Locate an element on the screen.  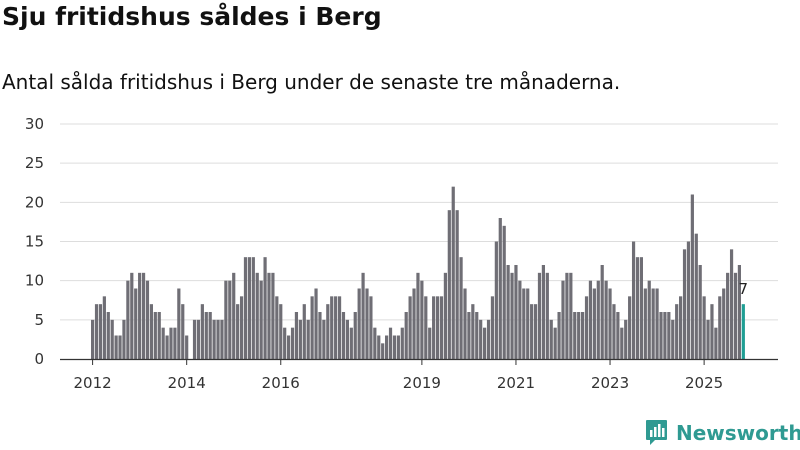
x-tick-label: 2016 is located at coordinates (281, 383).